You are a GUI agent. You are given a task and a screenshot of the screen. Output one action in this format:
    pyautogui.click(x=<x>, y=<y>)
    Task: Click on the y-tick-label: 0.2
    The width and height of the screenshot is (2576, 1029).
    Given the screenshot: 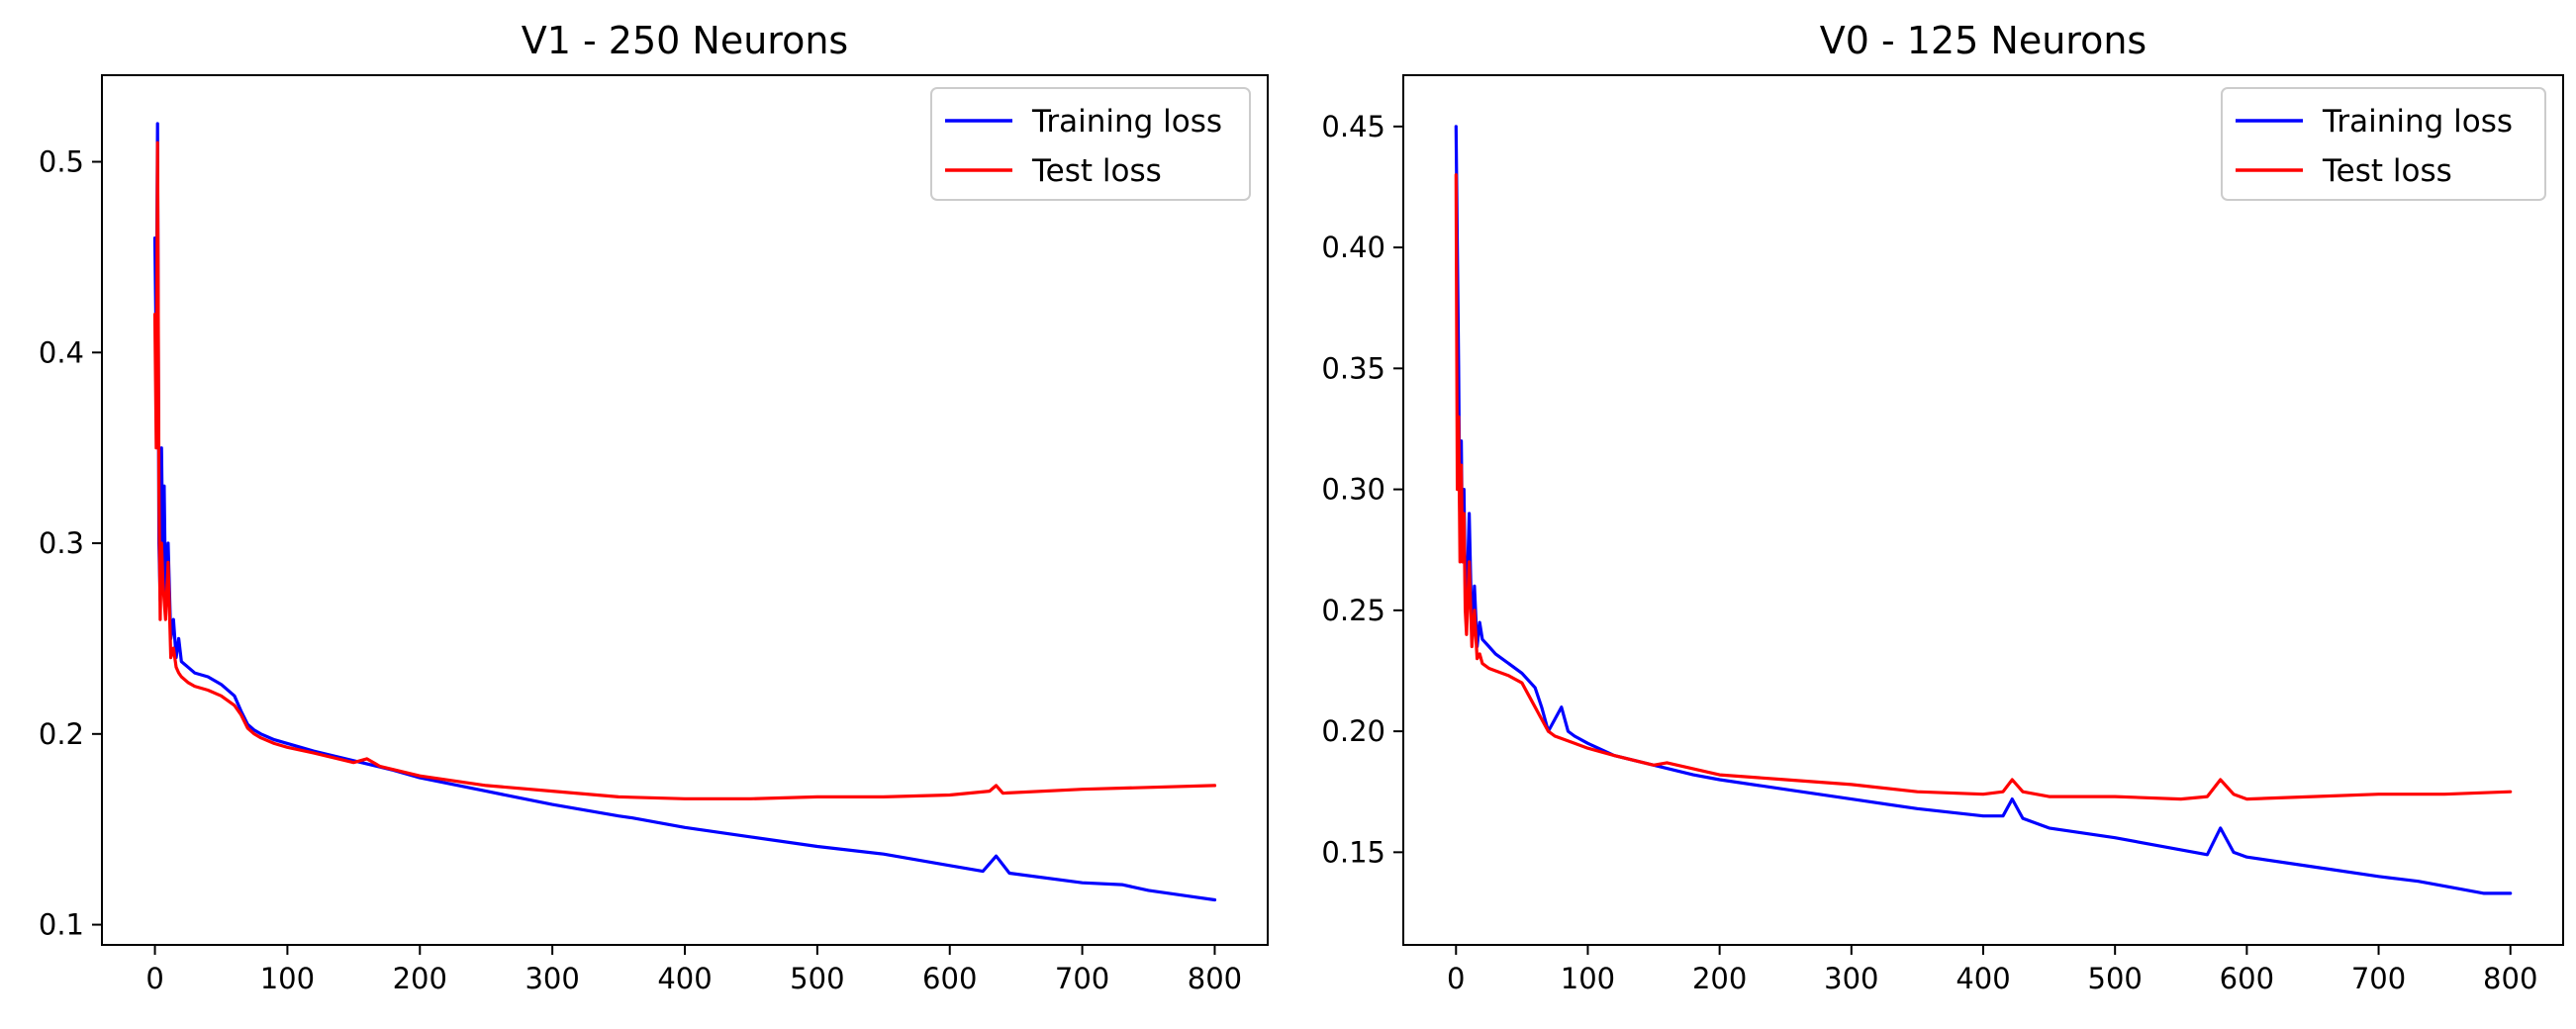 What is the action you would take?
    pyautogui.click(x=61, y=734)
    